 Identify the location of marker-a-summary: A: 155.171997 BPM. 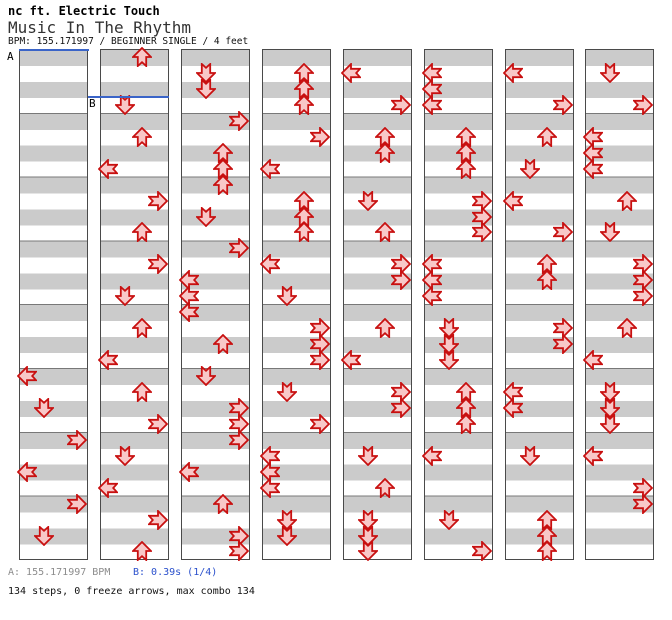
(59, 572).